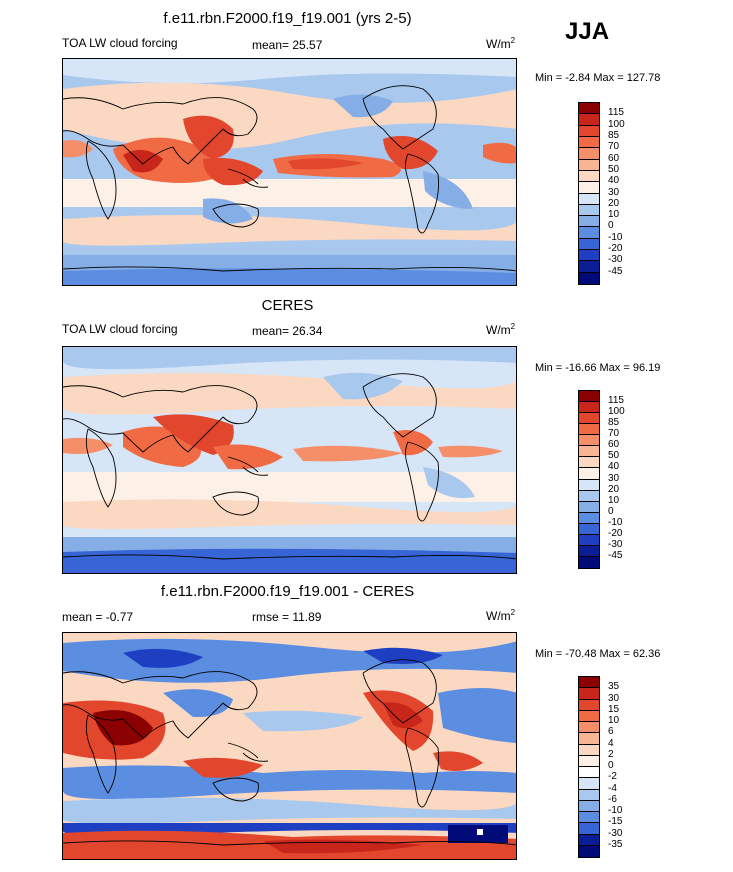  Describe the element at coordinates (120, 43) in the screenshot. I see `panel1-variable-label: TOA LW cloud forcing` at that location.